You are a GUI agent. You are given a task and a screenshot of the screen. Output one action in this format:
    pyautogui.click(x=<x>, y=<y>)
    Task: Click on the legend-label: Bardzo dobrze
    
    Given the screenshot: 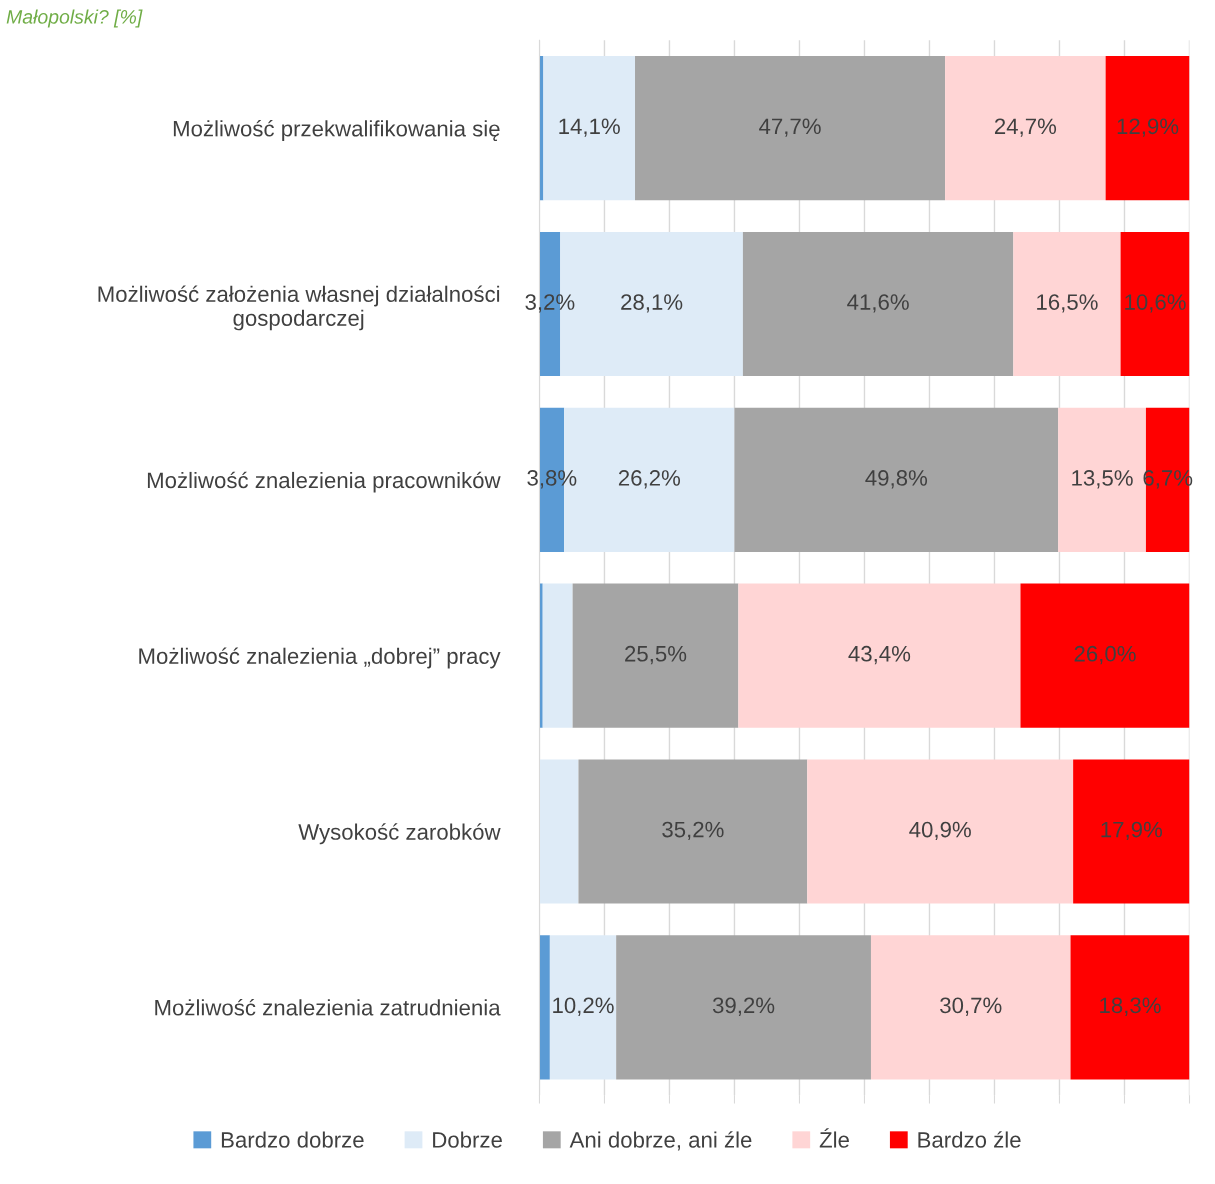 What is the action you would take?
    pyautogui.click(x=292, y=1139)
    